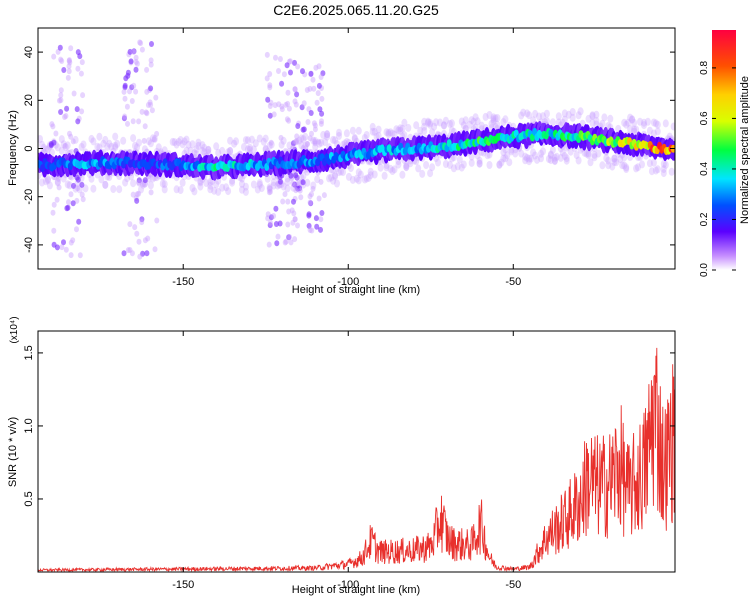  I want to click on figure-title: C2E6.2025.065.11.20.G25, so click(356, 10).